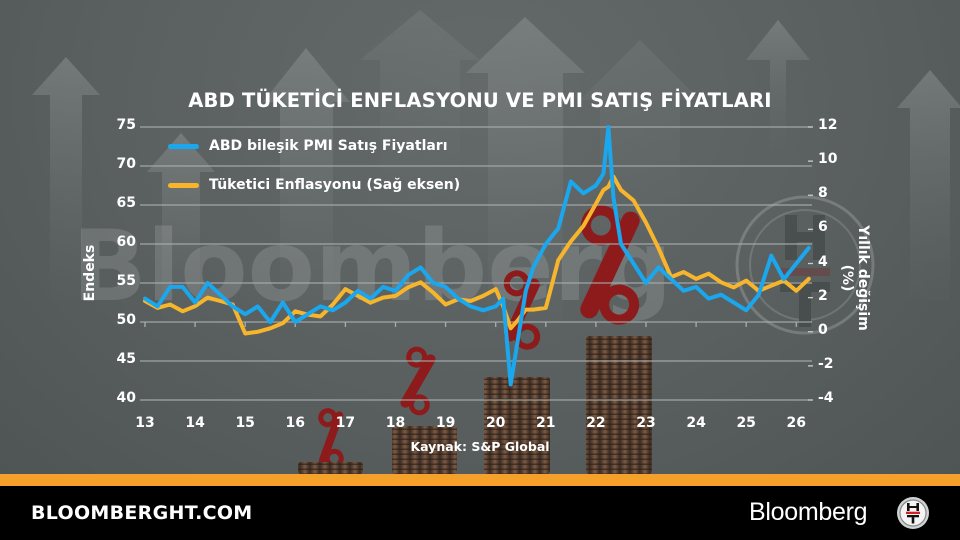 This screenshot has width=960, height=540. What do you see at coordinates (796, 423) in the screenshot?
I see `x-tick-label: 26` at bounding box center [796, 423].